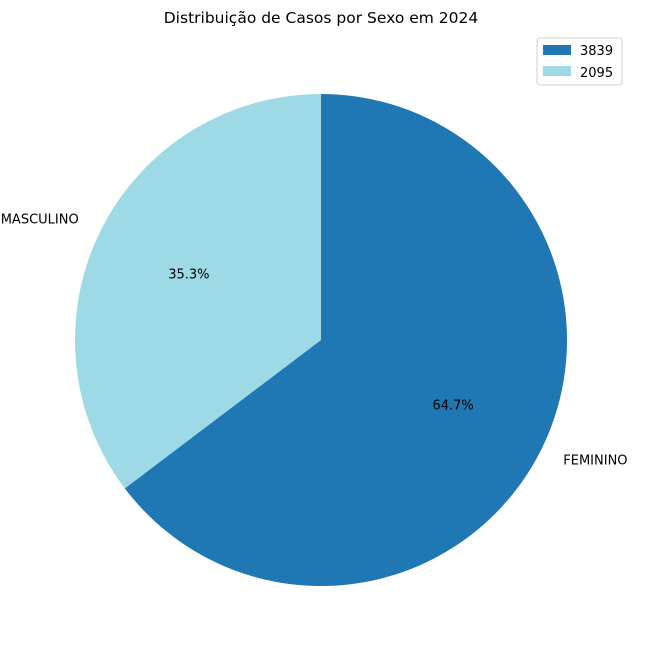  Describe the element at coordinates (40, 219) in the screenshot. I see `pie-label-masculino: MASCULINO` at that location.